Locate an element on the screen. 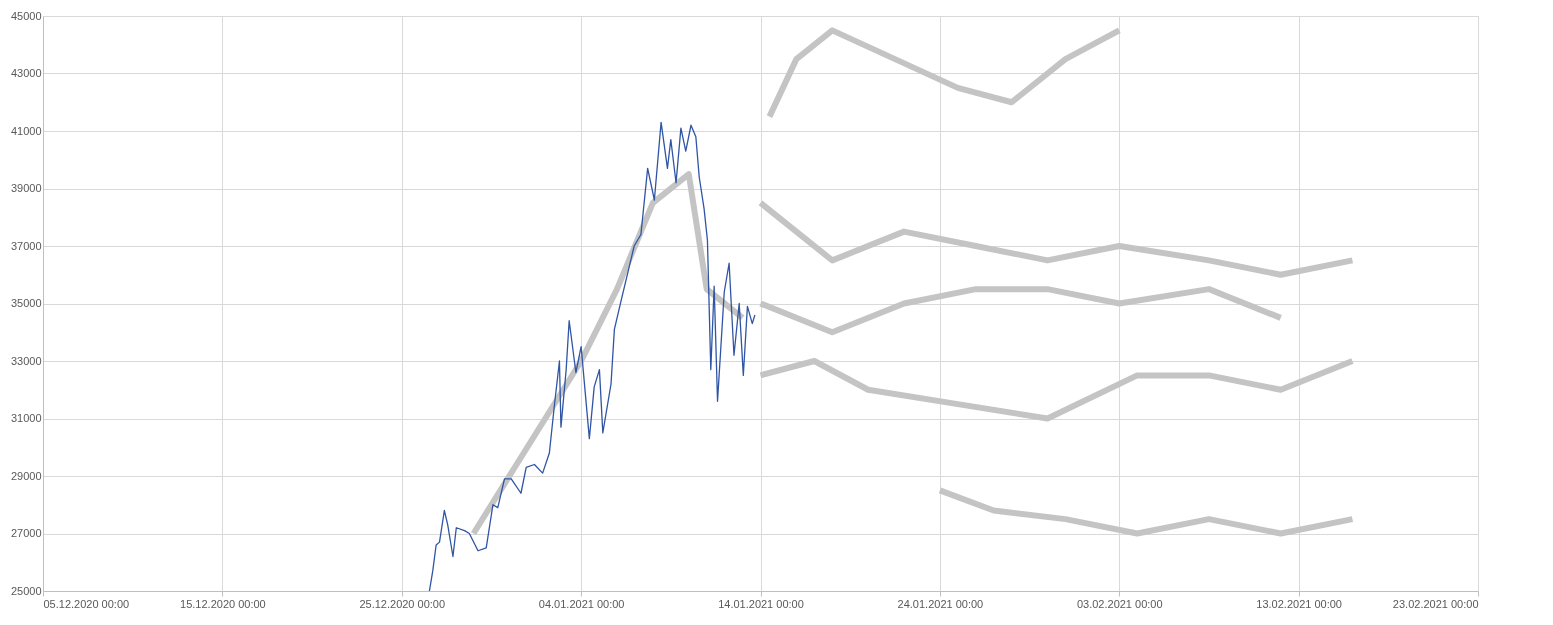  x-tick-label: 23.02.2021 00:00 is located at coordinates (1435, 603).